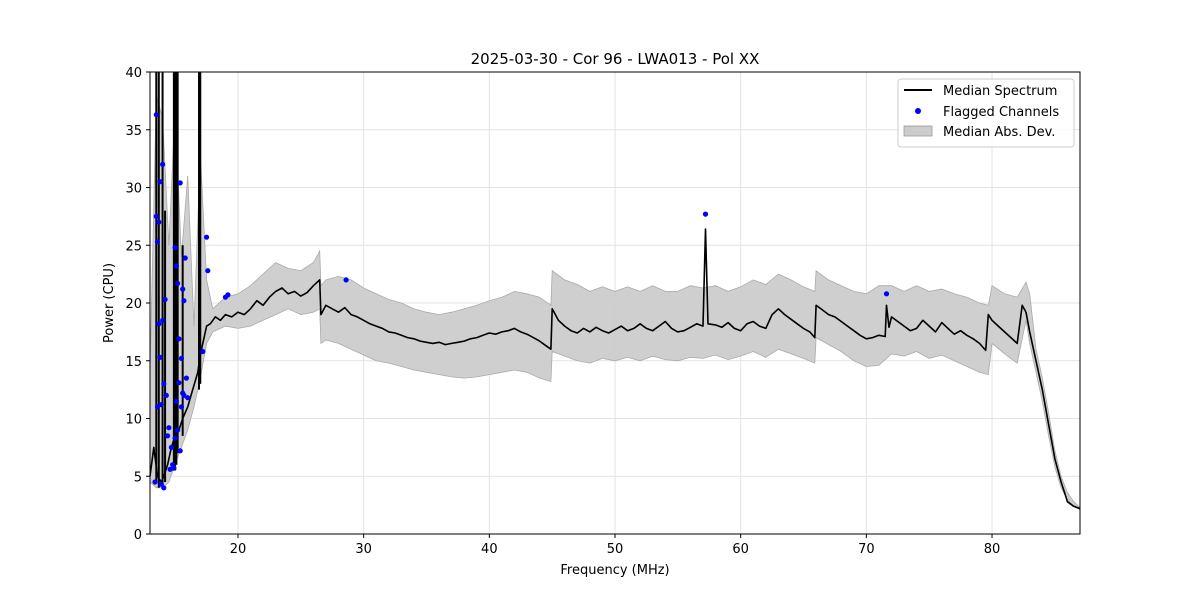  I want to click on x-tick-label: 50, so click(615, 549).